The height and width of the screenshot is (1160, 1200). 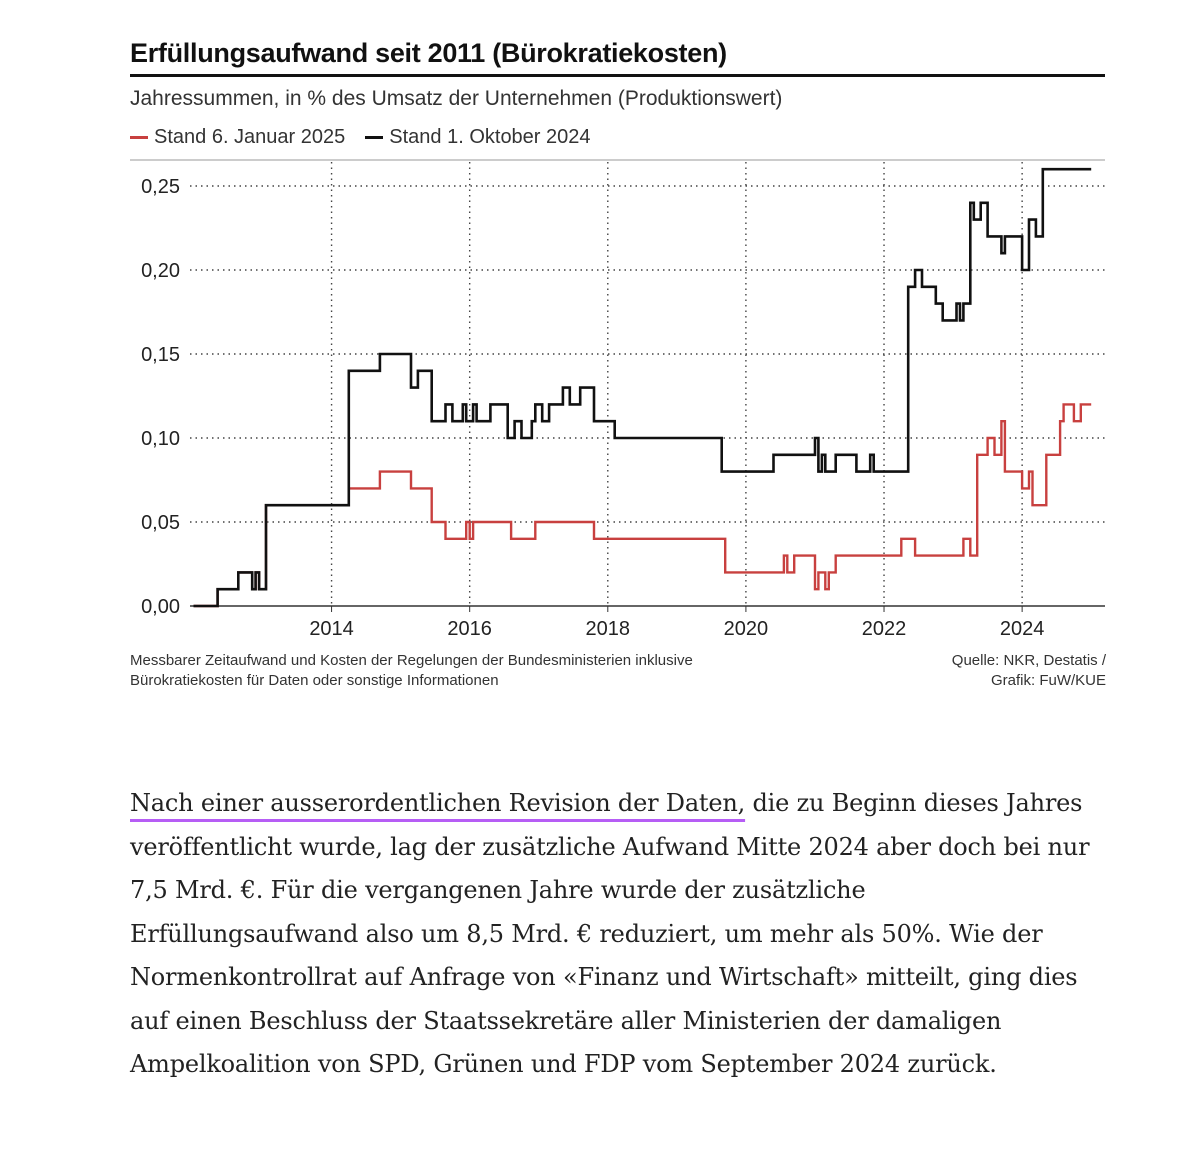 What do you see at coordinates (469, 629) in the screenshot?
I see `x-tick-label: 2016` at bounding box center [469, 629].